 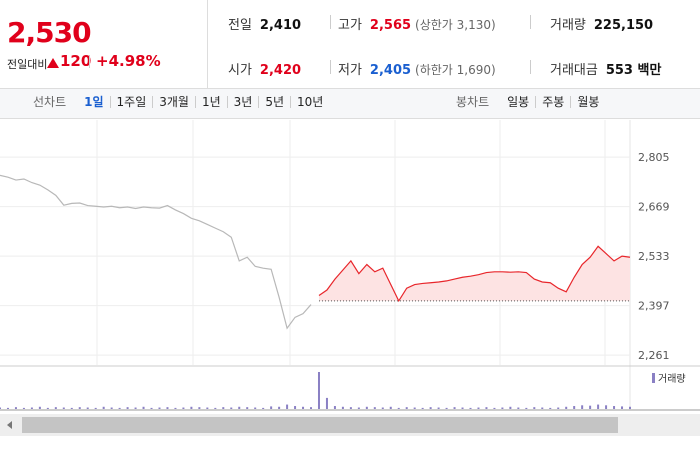 What do you see at coordinates (240, 70) in the screenshot?
I see `stat-label: 시가` at bounding box center [240, 70].